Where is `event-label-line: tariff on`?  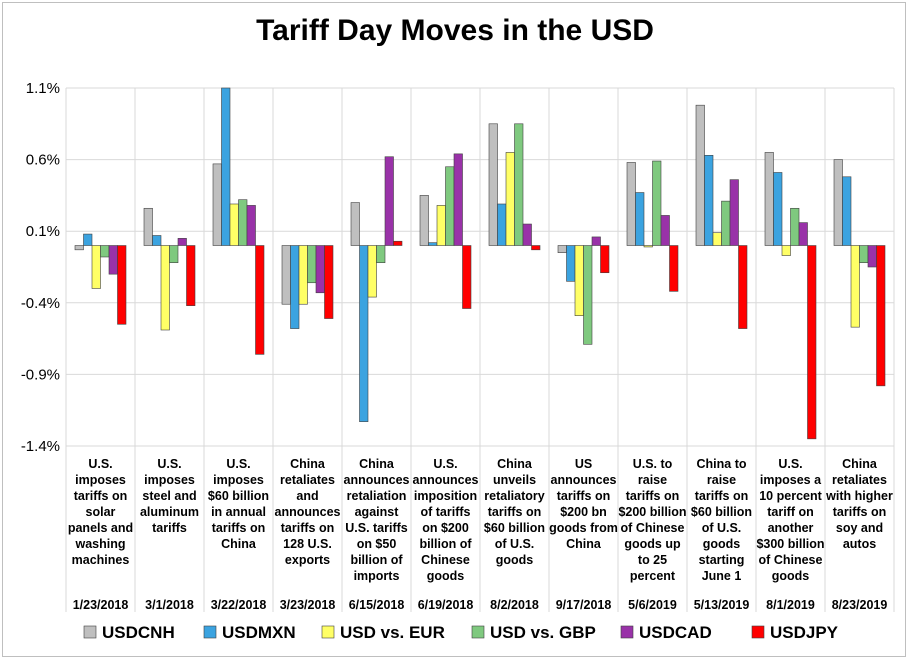
event-label-line: tariff on is located at coordinates (790, 512).